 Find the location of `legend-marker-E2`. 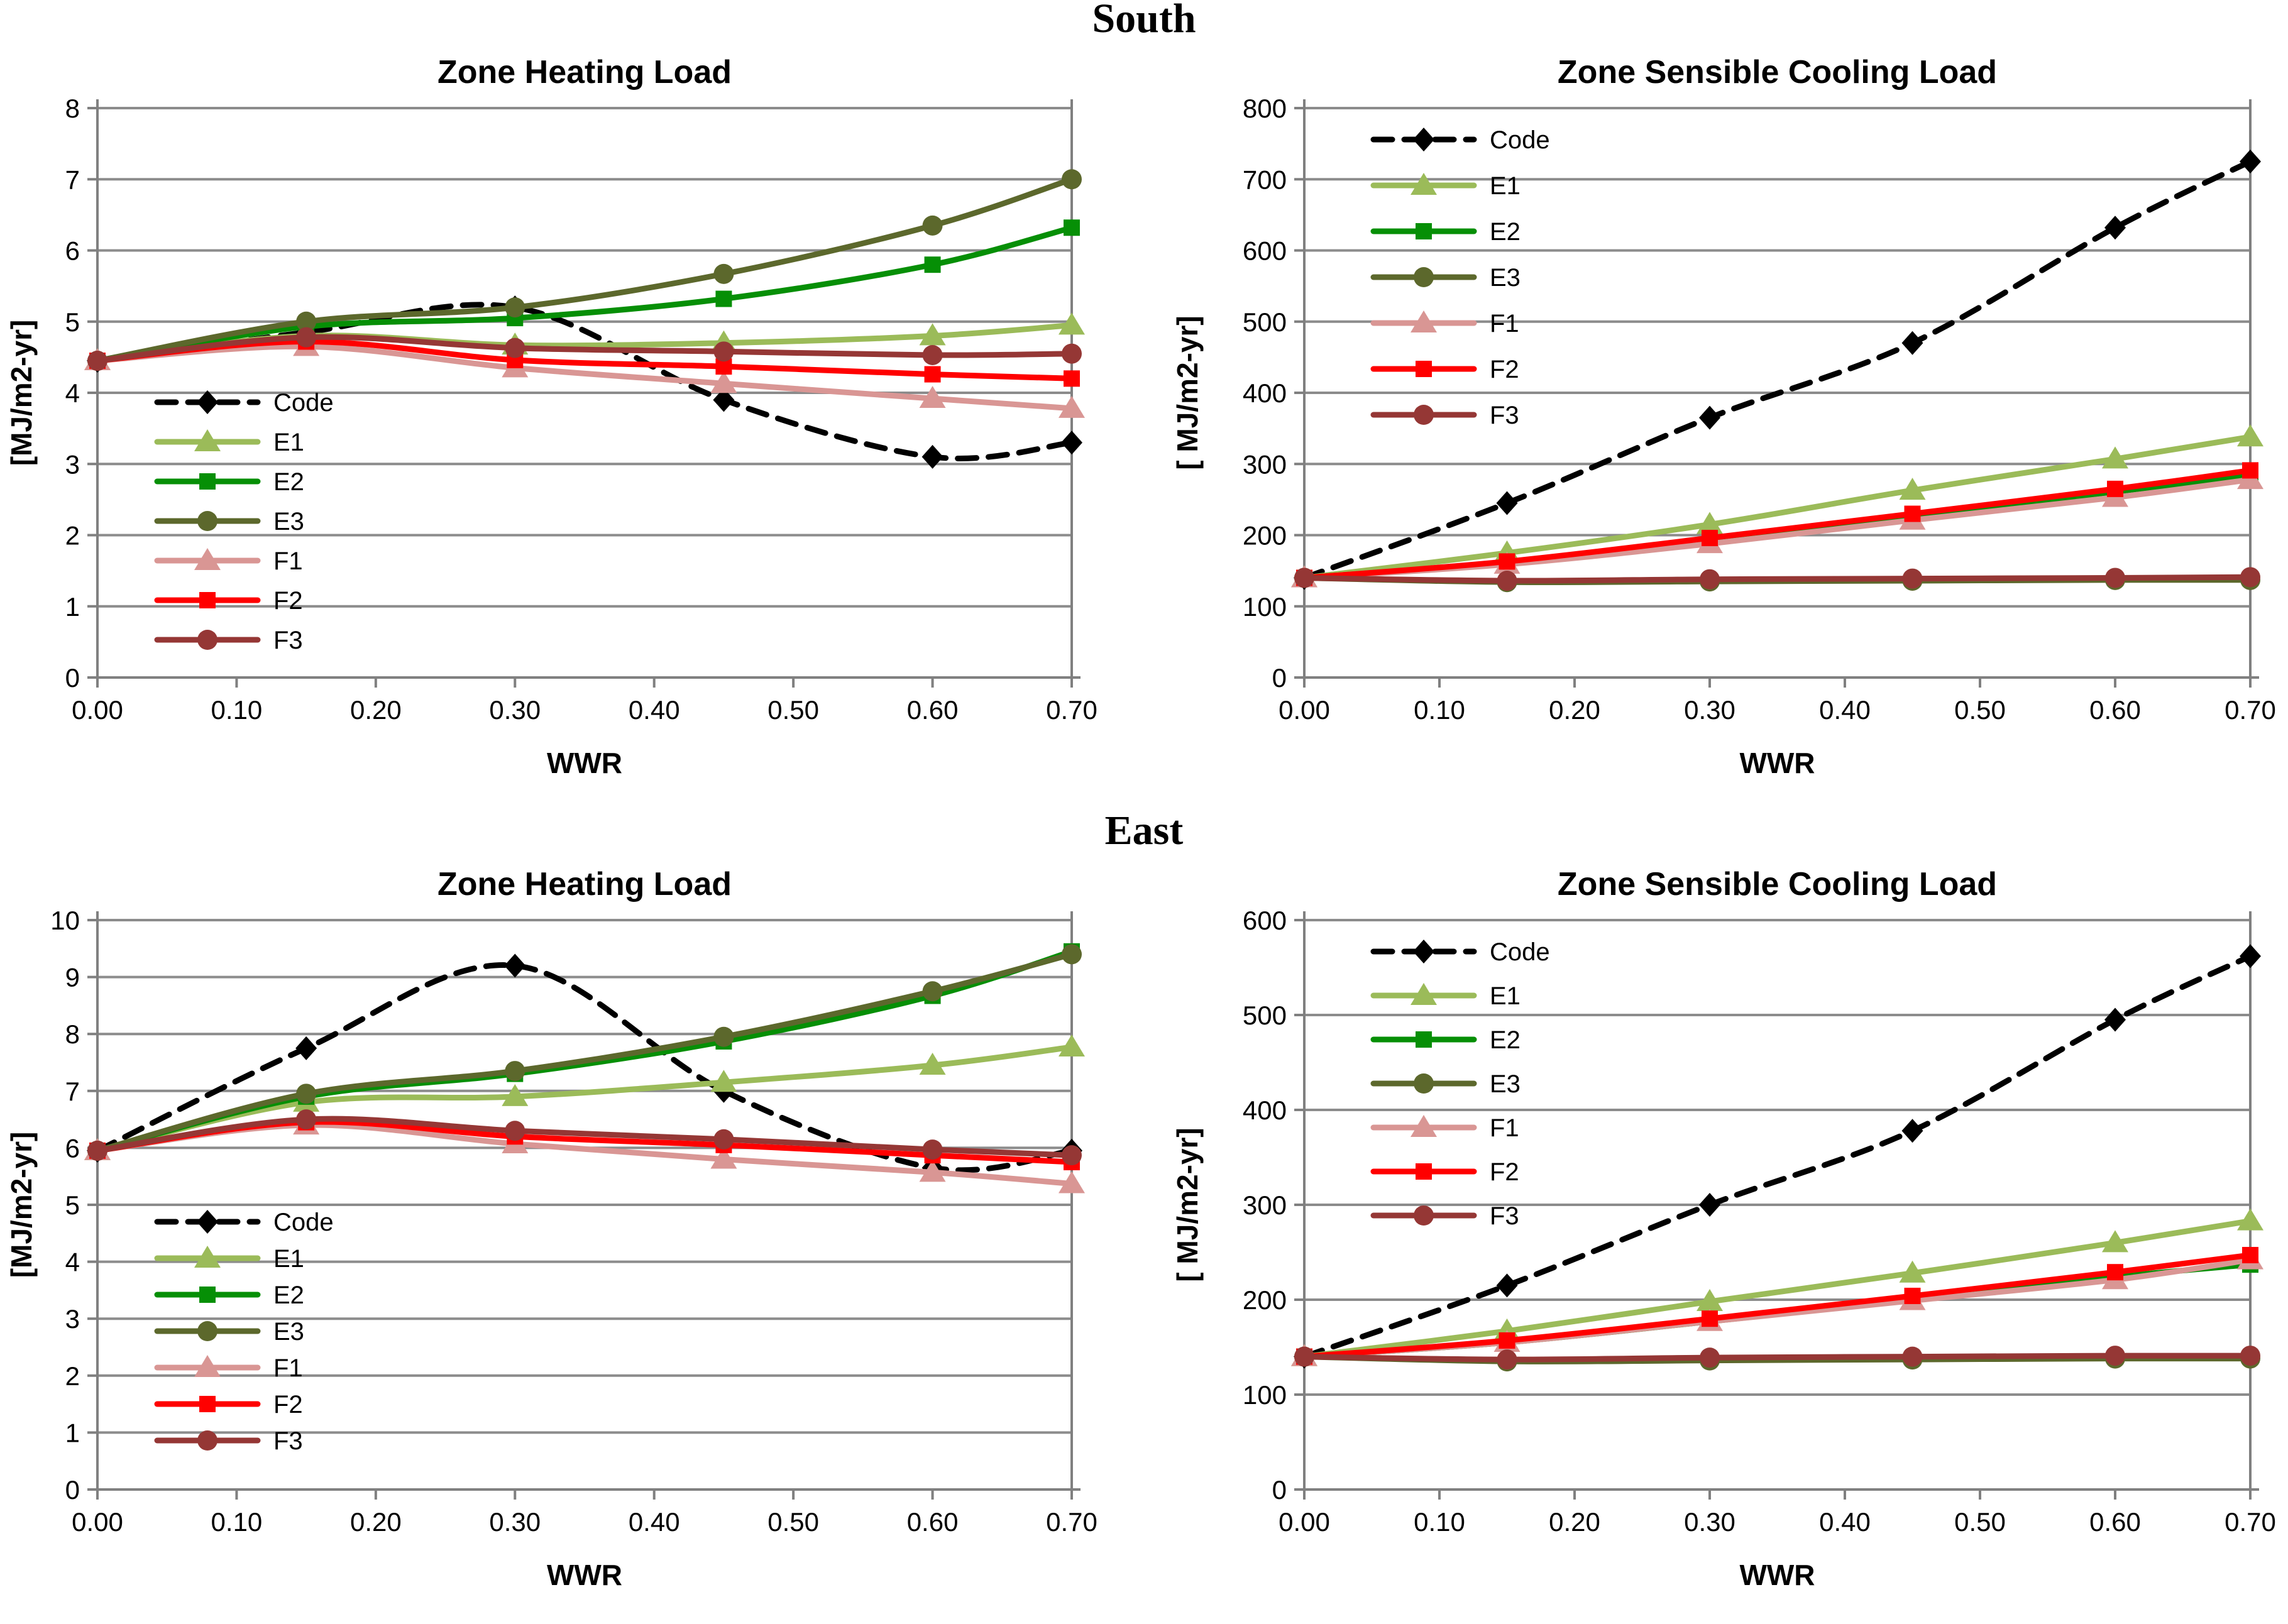

legend-marker-E2 is located at coordinates (207, 482).